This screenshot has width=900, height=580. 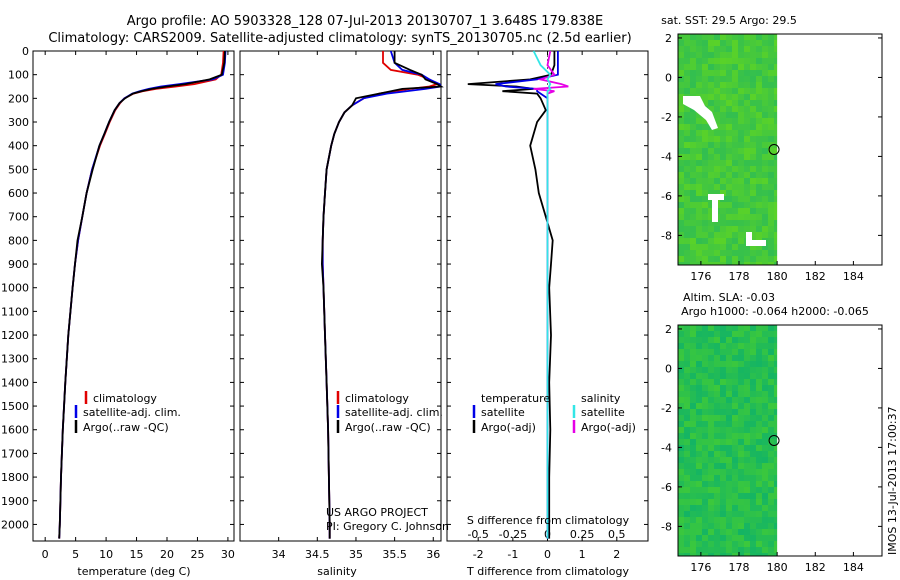 What do you see at coordinates (739, 276) in the screenshot?
I see `map-x-tick-label: 178` at bounding box center [739, 276].